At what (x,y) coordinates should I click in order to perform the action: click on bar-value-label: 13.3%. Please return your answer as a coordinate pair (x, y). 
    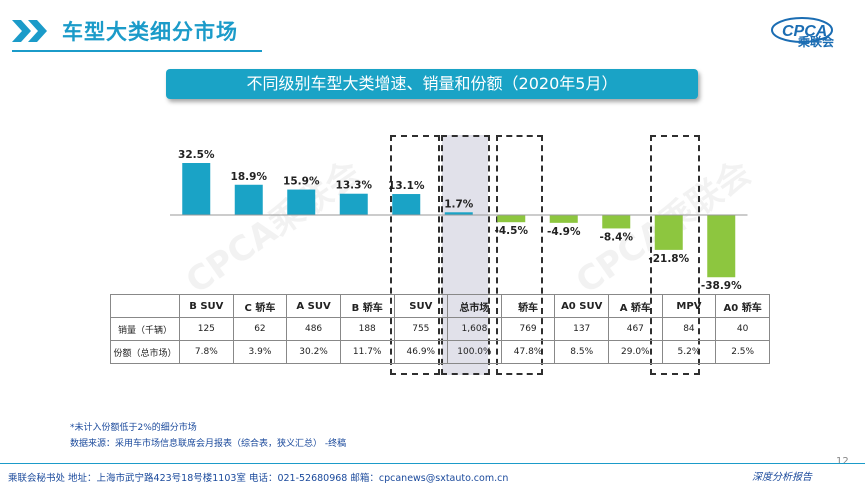
    Looking at the image, I should click on (354, 186).